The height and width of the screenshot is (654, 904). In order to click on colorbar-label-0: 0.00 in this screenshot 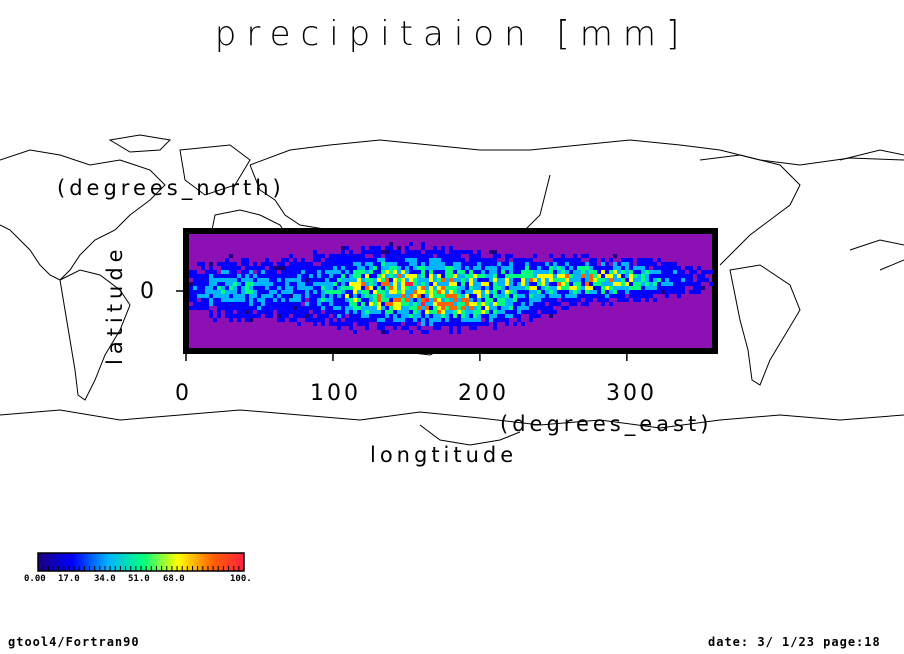, I will do `click(35, 579)`.